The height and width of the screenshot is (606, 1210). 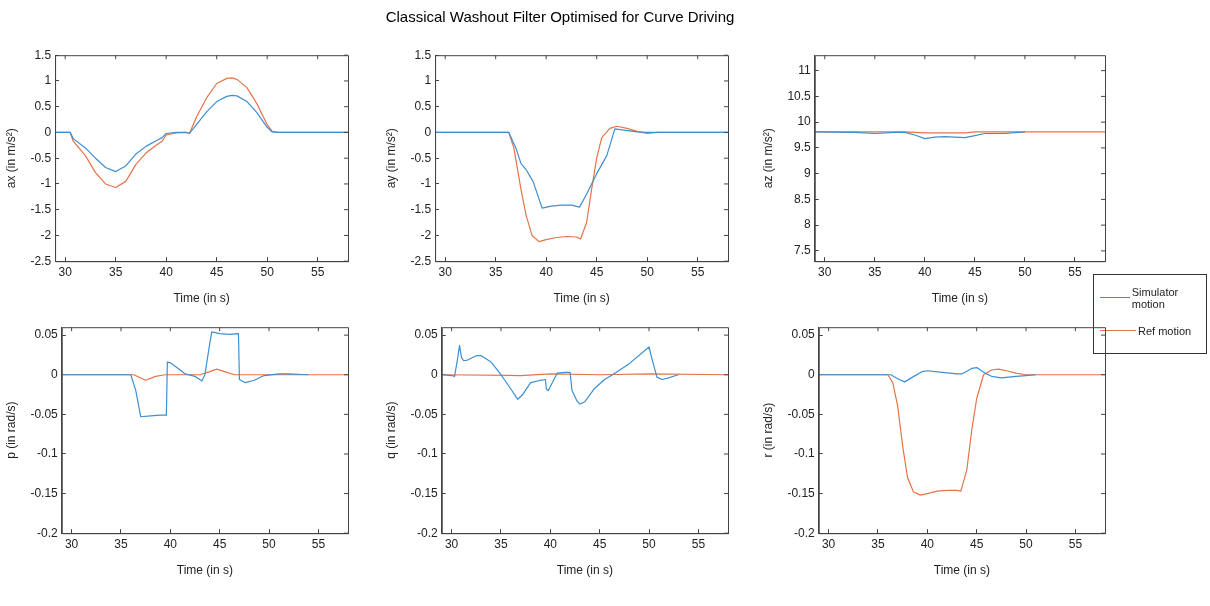 I want to click on y-axis-title: p (in rad/s), so click(x=10, y=430).